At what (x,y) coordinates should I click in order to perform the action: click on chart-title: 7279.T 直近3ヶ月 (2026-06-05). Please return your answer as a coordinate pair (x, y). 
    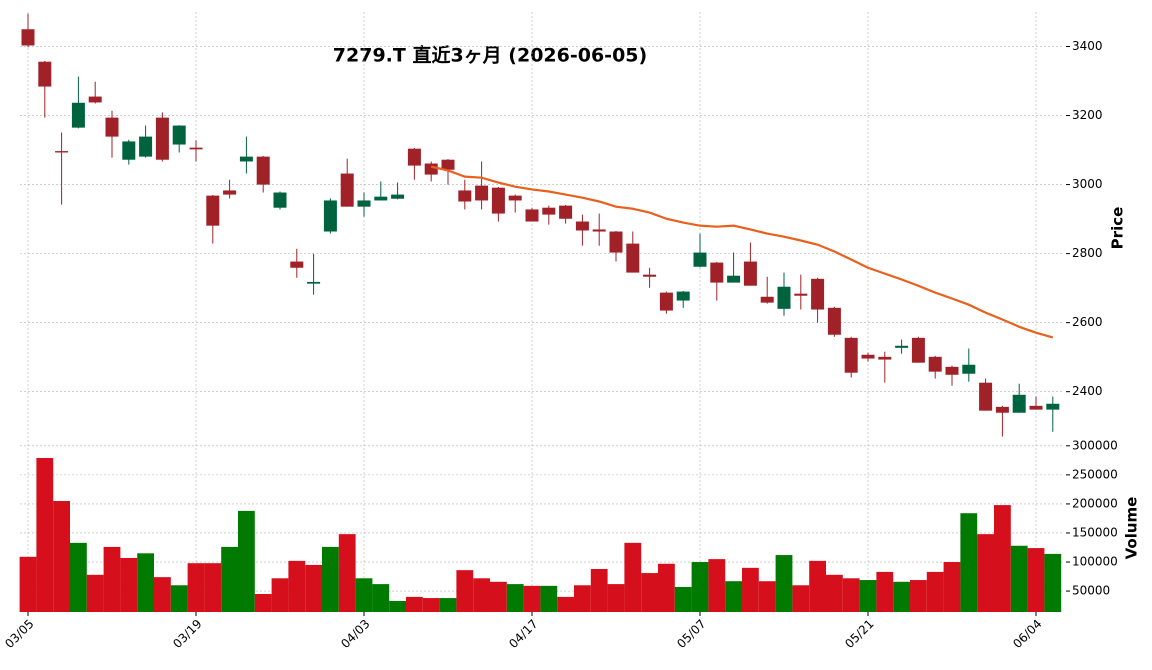
    Looking at the image, I should click on (490, 55).